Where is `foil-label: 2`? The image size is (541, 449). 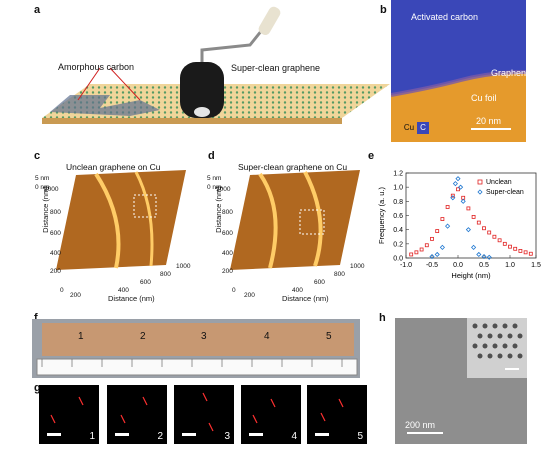
foil-label: 2 is located at coordinates (143, 336).